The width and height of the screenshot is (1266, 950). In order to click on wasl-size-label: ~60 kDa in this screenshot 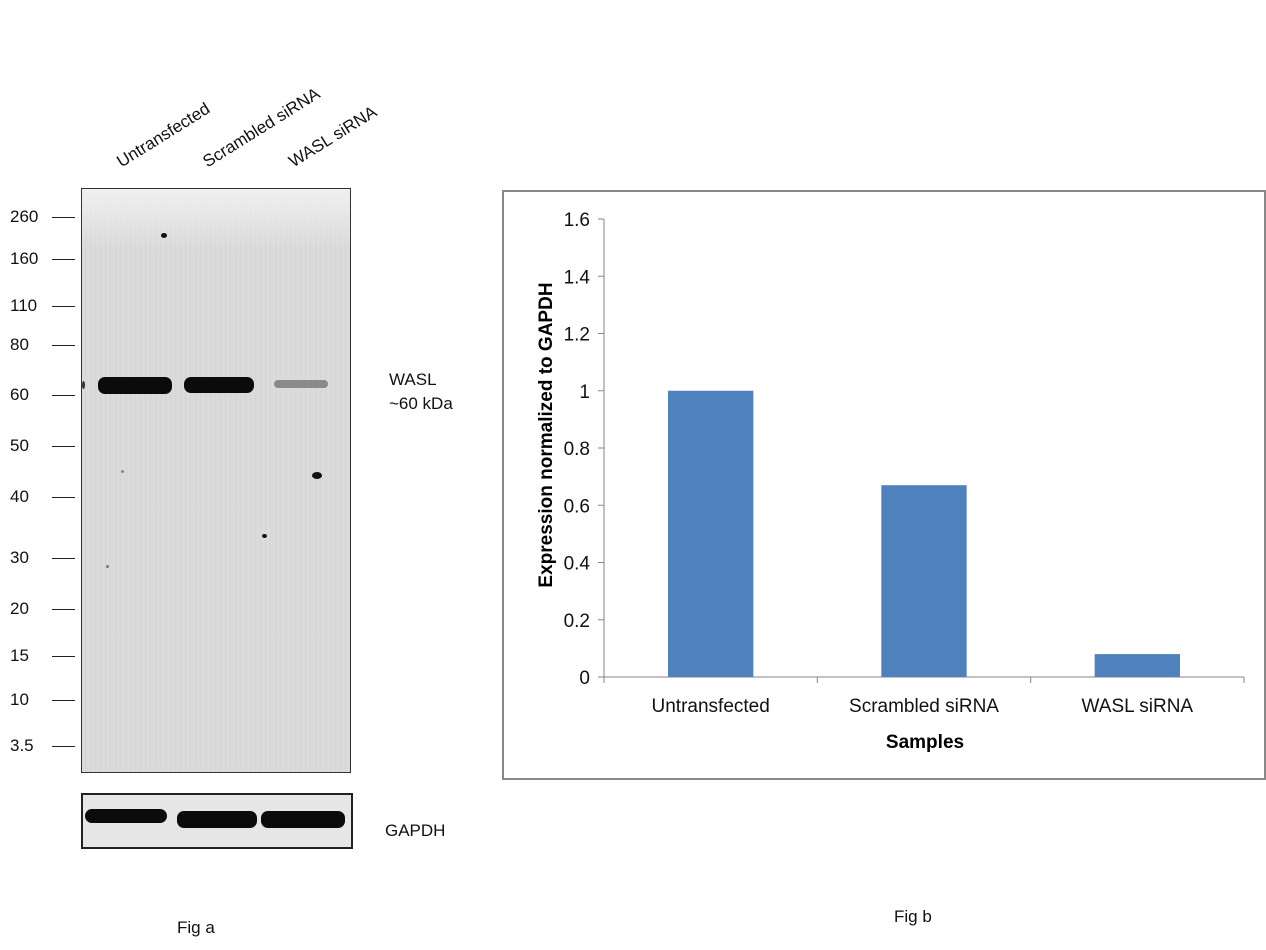, I will do `click(421, 403)`.